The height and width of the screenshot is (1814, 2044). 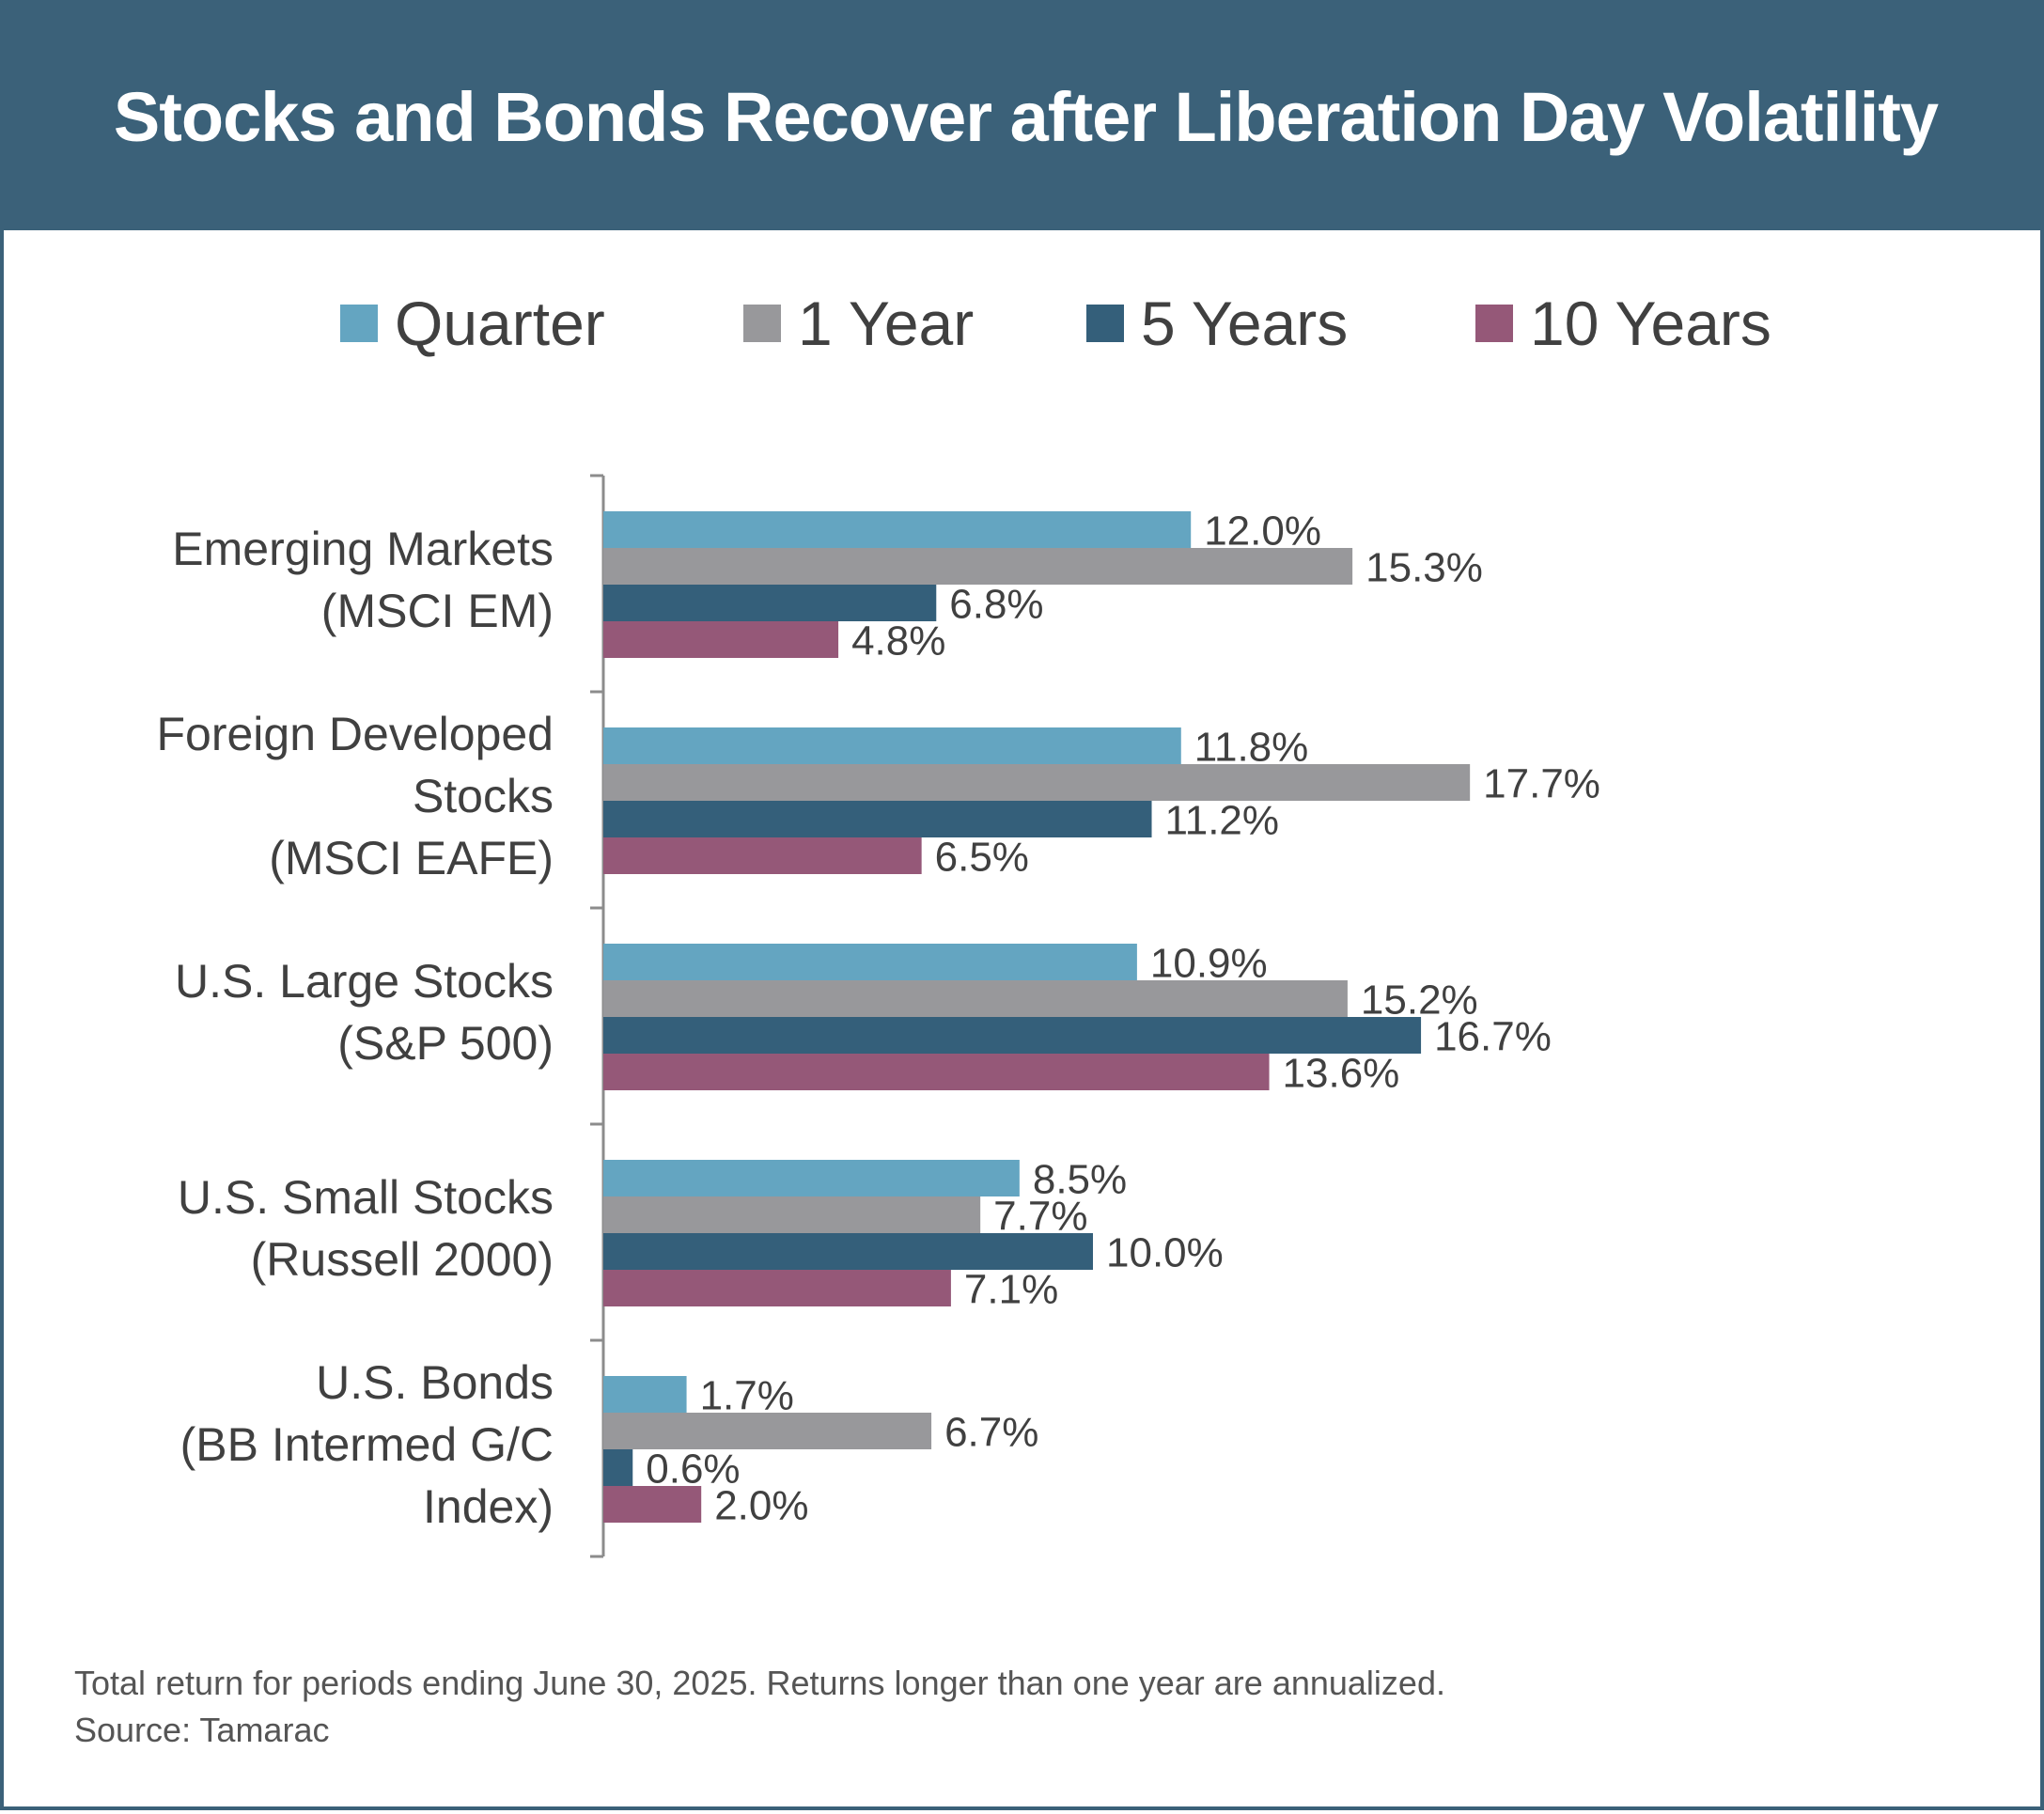 I want to click on data-label: 4.8%, so click(x=898, y=641).